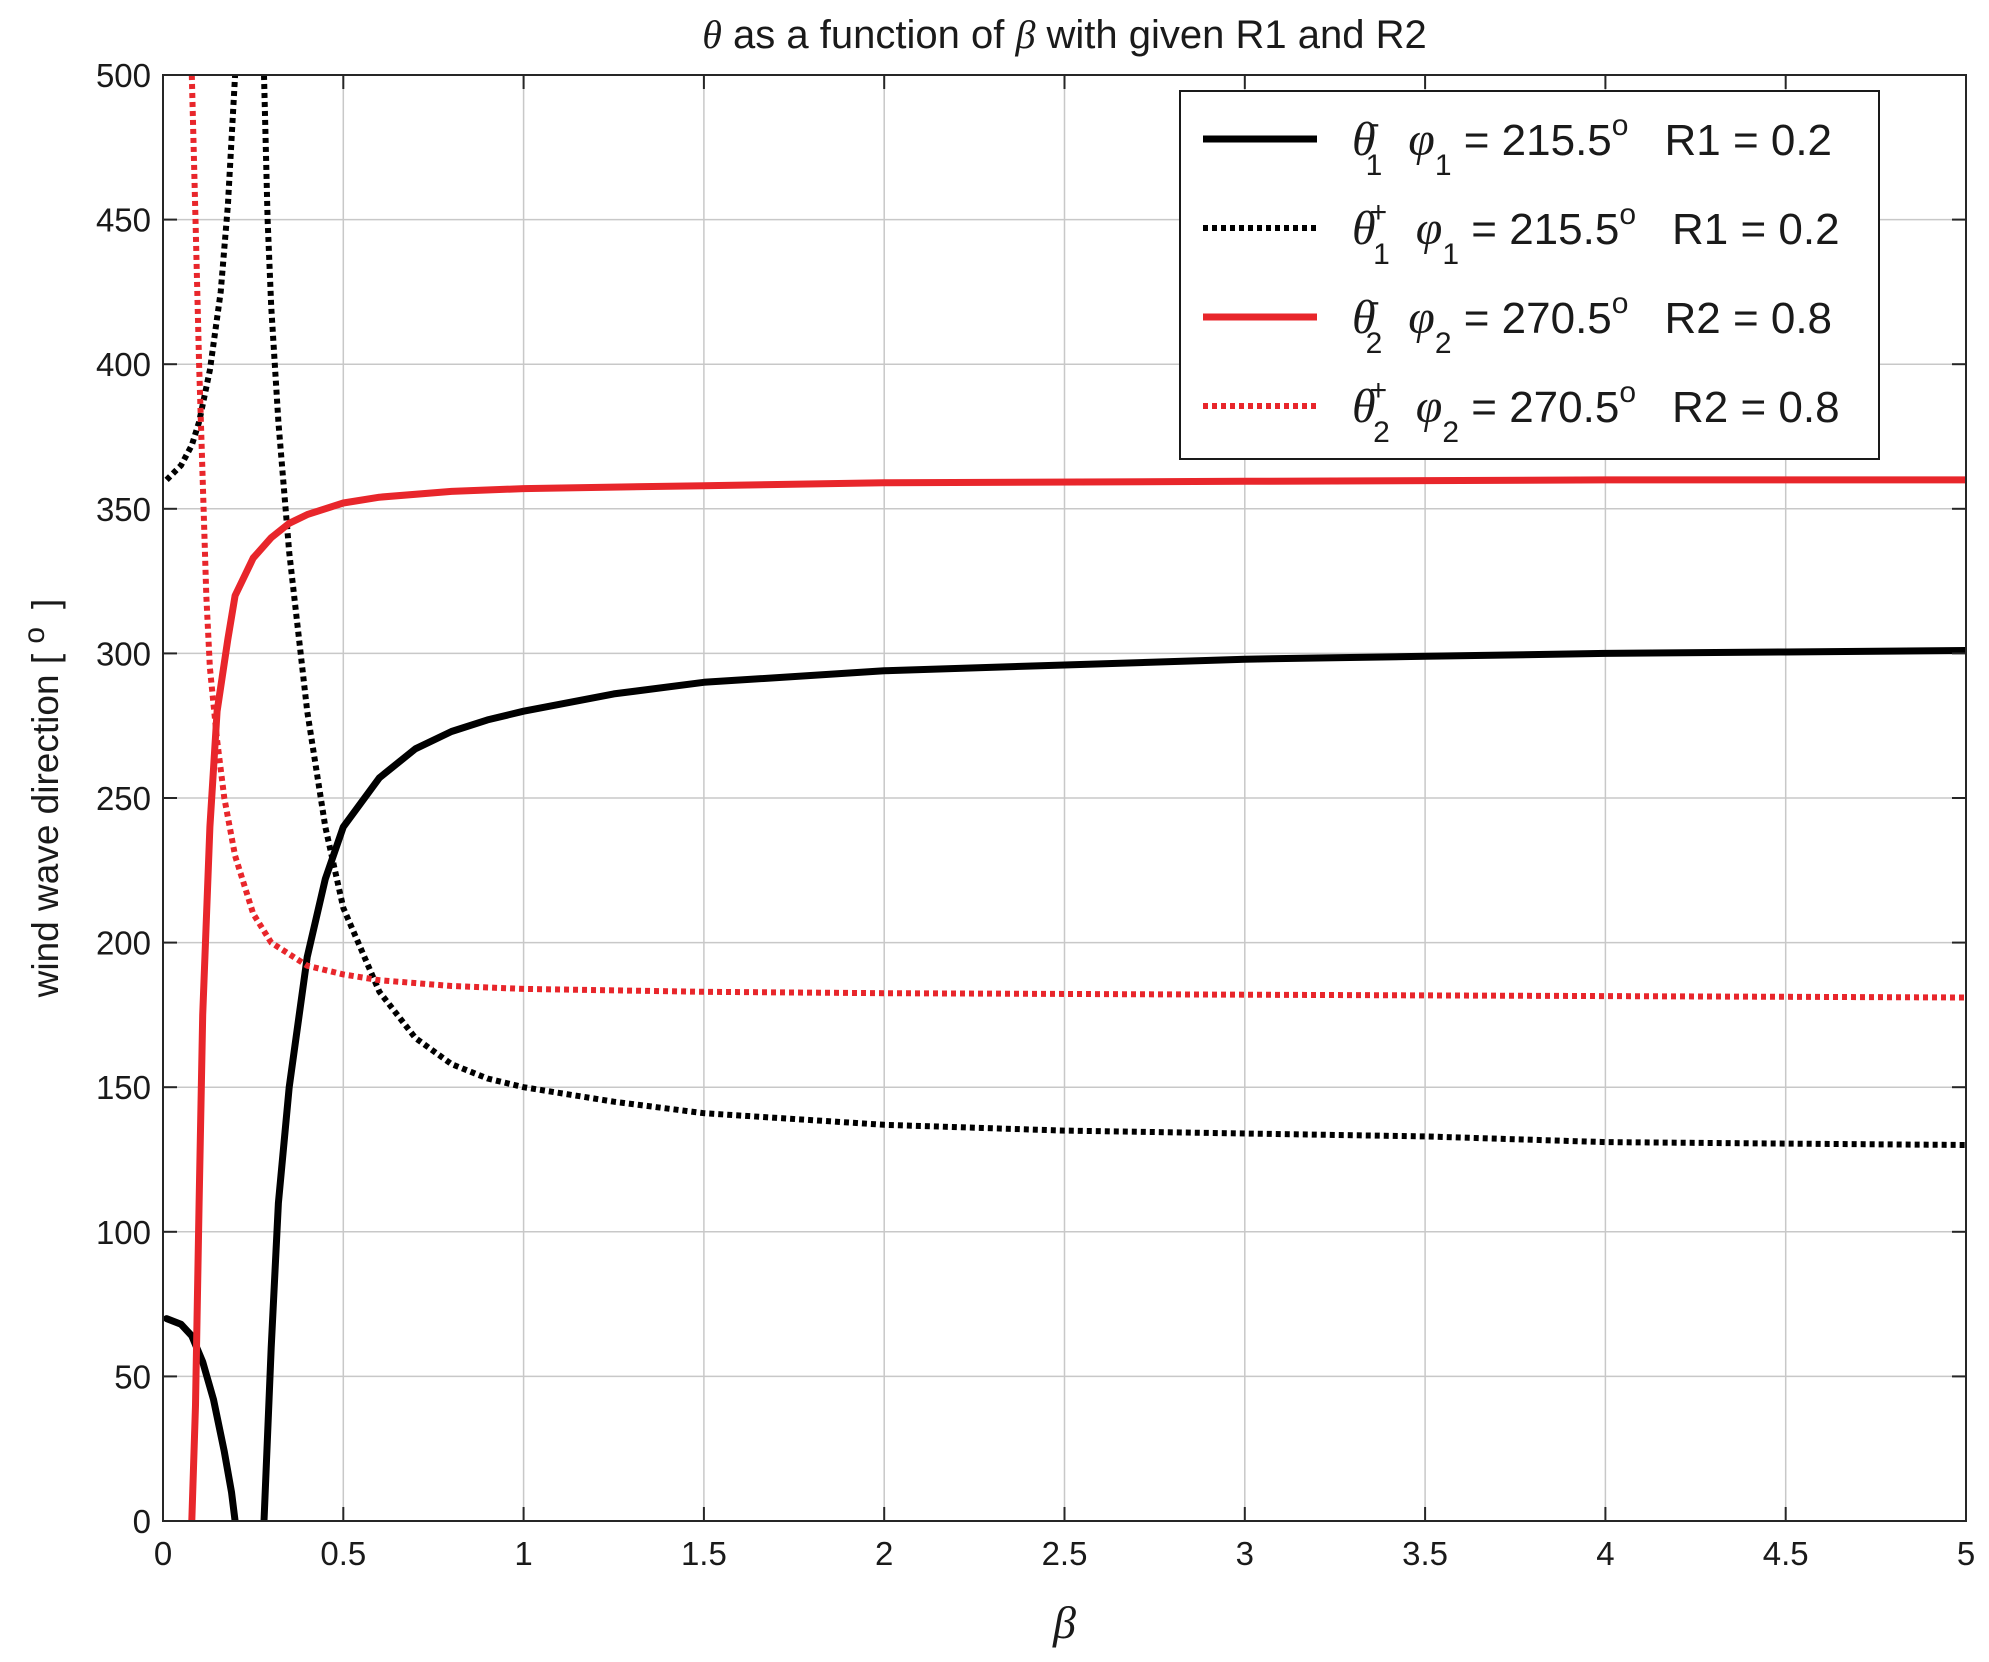 This screenshot has width=1989, height=1662. I want to click on x-tick-label: 5, so click(1966, 1553).